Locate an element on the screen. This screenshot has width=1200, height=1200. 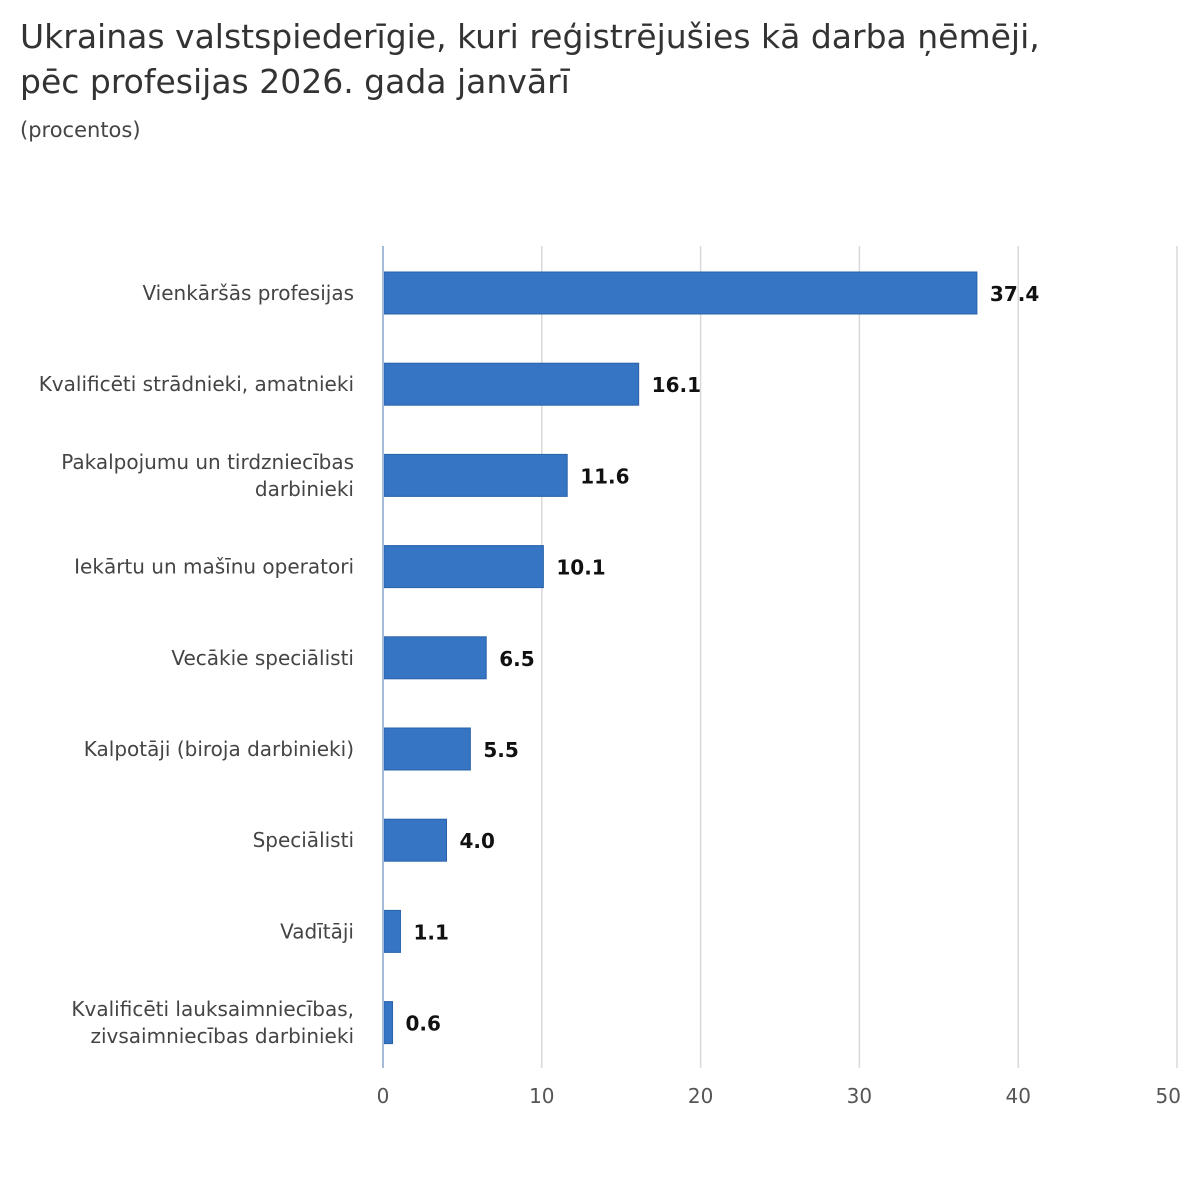
data-label-3: 11.6 is located at coordinates (604, 476).